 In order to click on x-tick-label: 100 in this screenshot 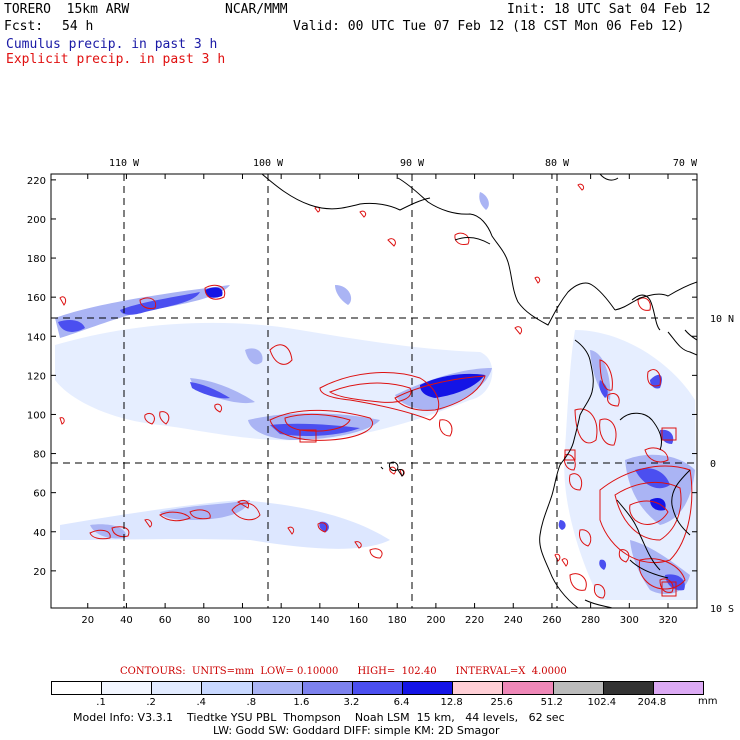, I will do `click(242, 620)`.